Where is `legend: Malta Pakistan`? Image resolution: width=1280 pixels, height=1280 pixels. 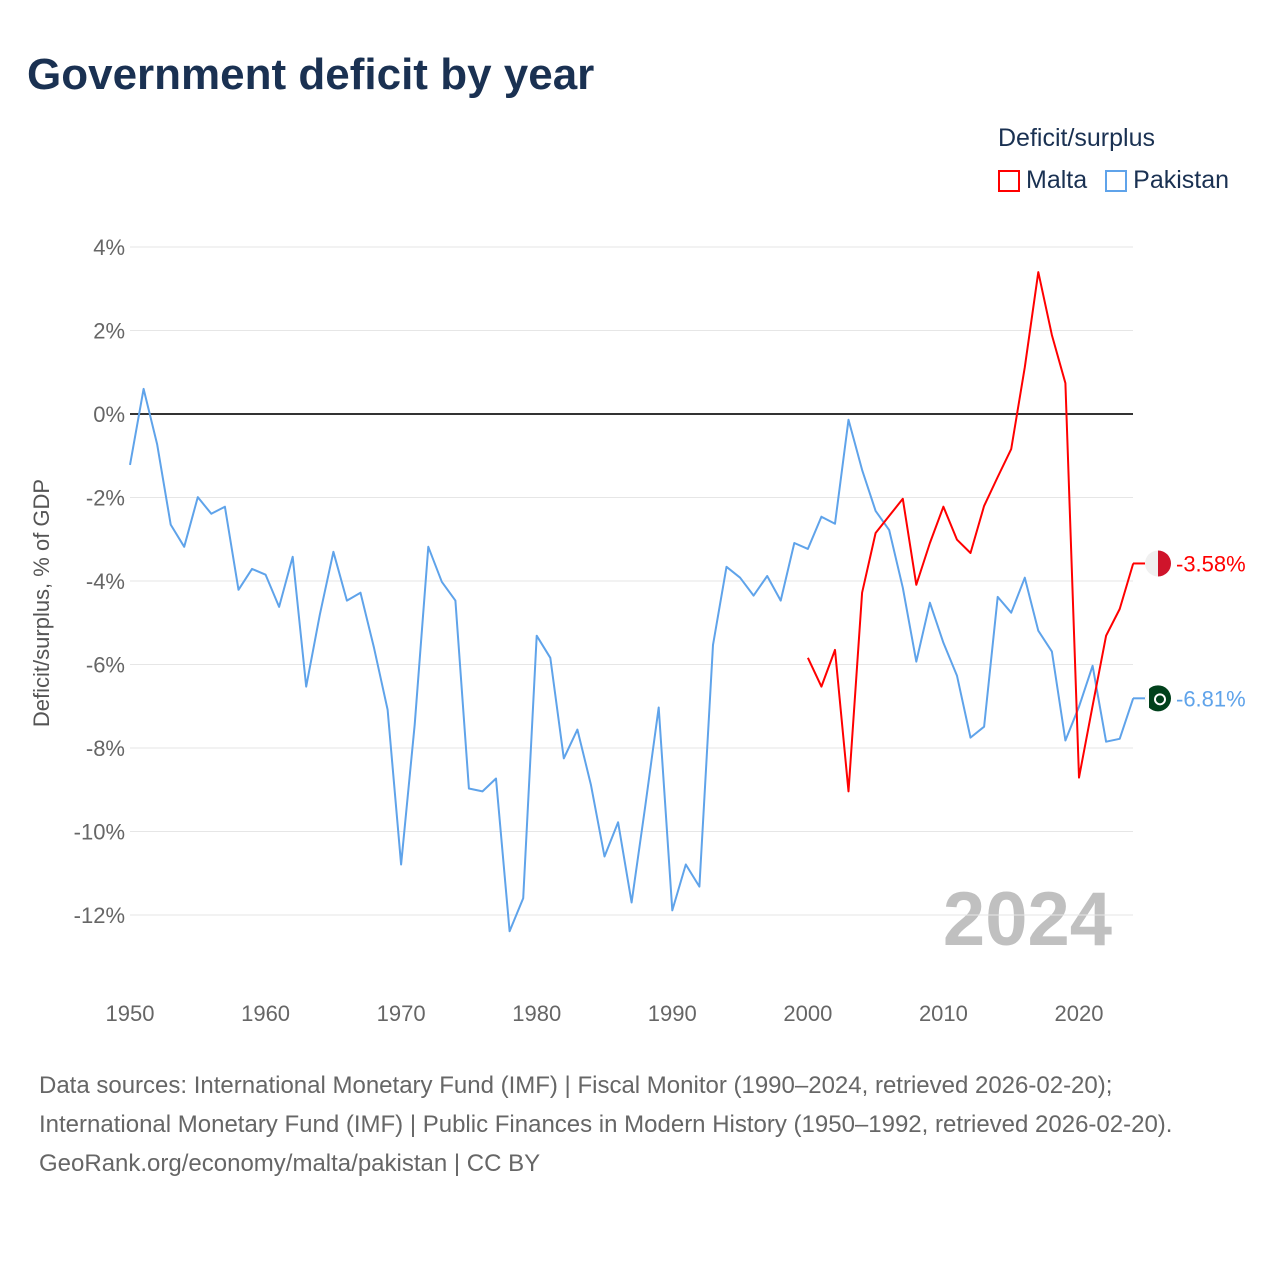 legend: Malta Pakistan is located at coordinates (1113, 180).